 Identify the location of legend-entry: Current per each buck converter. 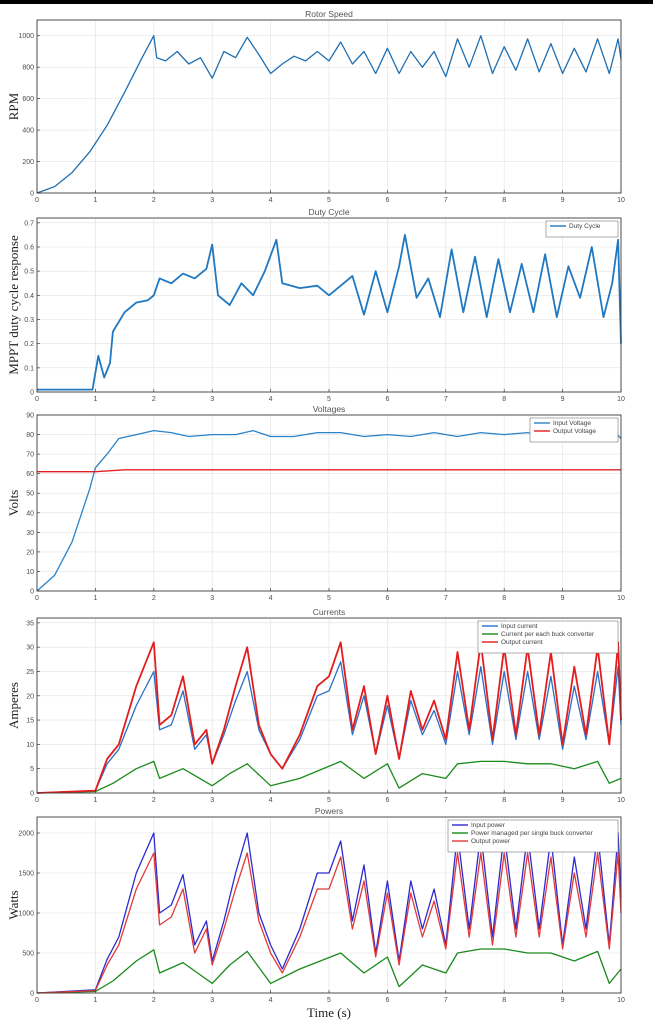
(548, 634).